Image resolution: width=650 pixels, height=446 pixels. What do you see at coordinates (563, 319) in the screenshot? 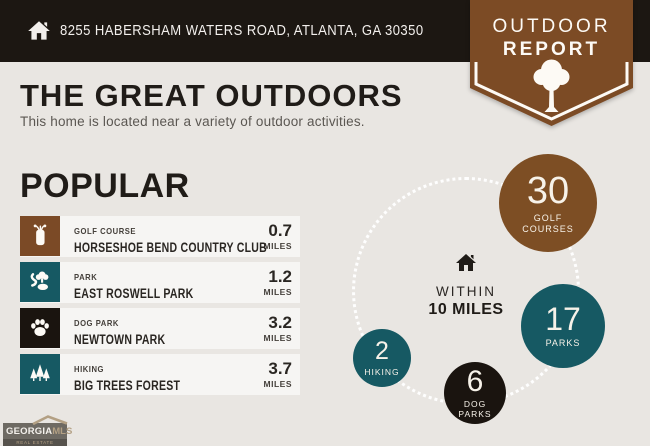
I see `bubble-count: 17` at bounding box center [563, 319].